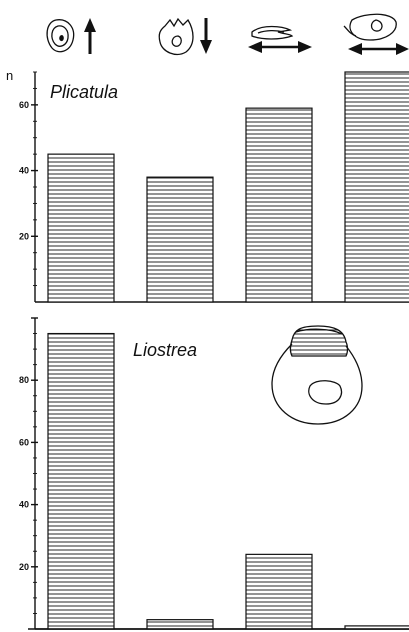 The height and width of the screenshot is (632, 409). I want to click on y-axis-label: n, so click(9, 75).